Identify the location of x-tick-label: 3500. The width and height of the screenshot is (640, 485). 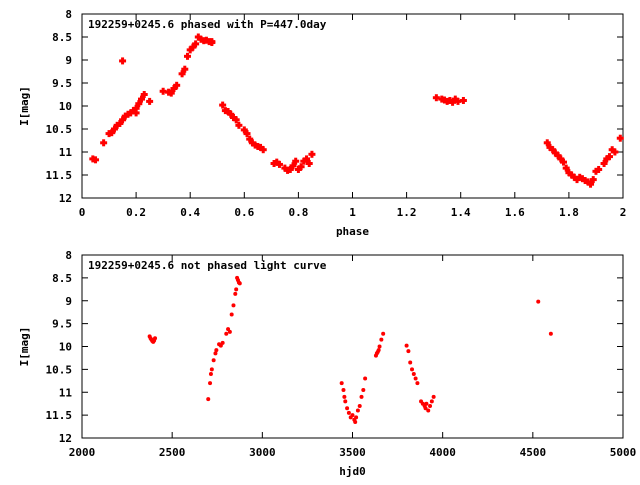
(352, 452).